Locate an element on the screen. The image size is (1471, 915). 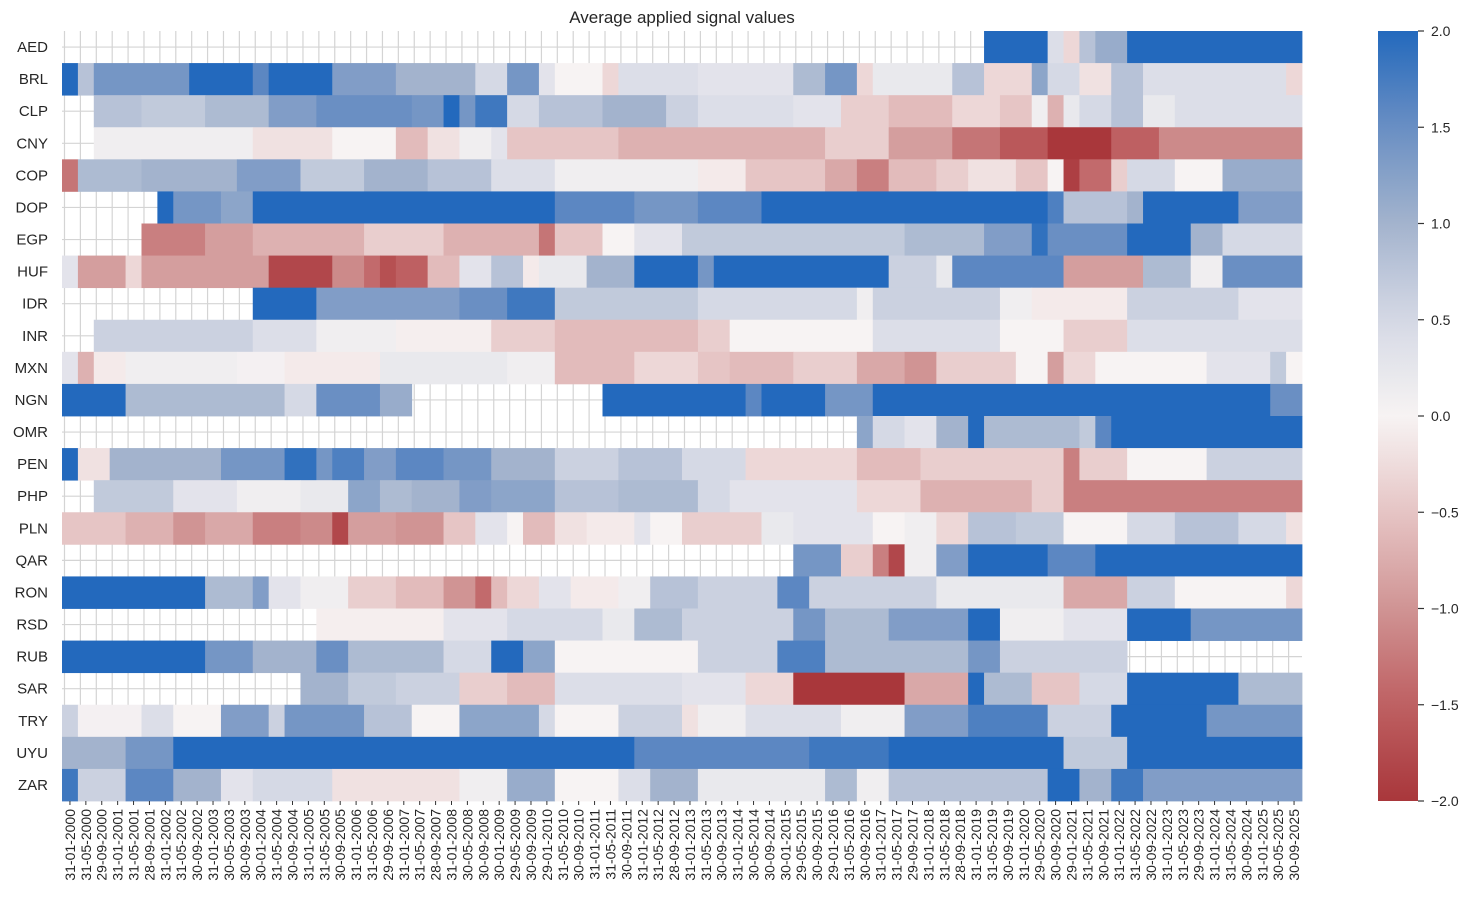
x-tick-label: 29-09-2023 is located at coordinates (1199, 845).